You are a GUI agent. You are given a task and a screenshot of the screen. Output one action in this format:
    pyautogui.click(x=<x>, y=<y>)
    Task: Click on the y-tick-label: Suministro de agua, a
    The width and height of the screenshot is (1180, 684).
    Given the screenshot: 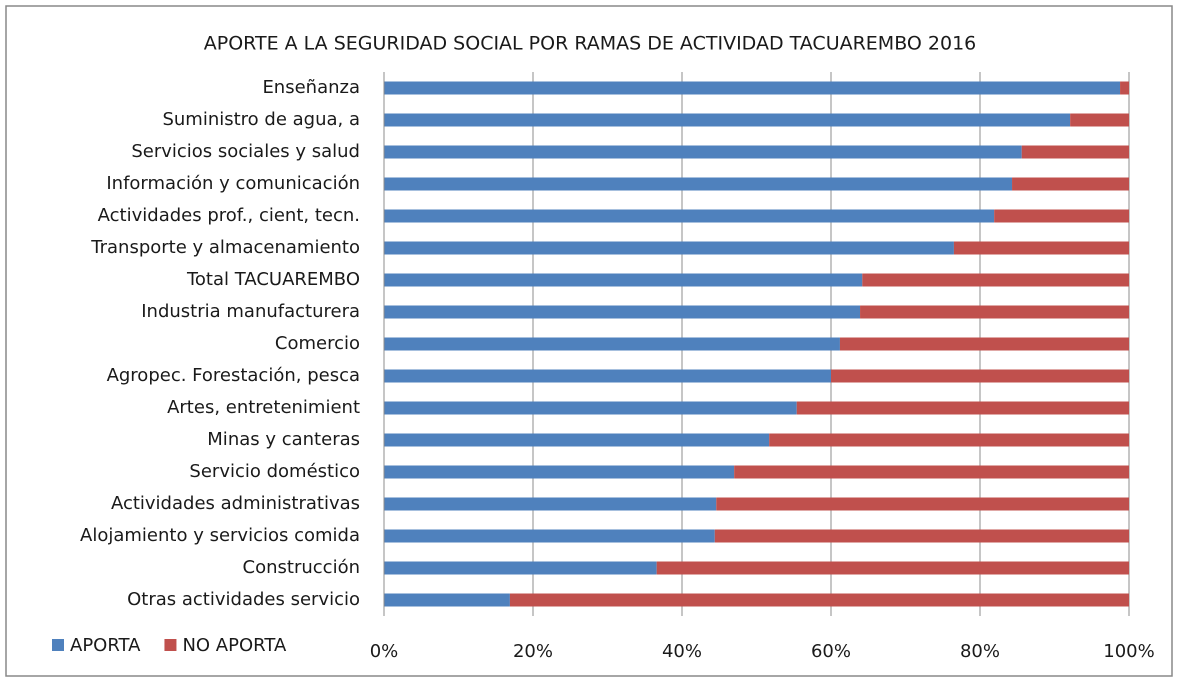 What is the action you would take?
    pyautogui.click(x=261, y=119)
    